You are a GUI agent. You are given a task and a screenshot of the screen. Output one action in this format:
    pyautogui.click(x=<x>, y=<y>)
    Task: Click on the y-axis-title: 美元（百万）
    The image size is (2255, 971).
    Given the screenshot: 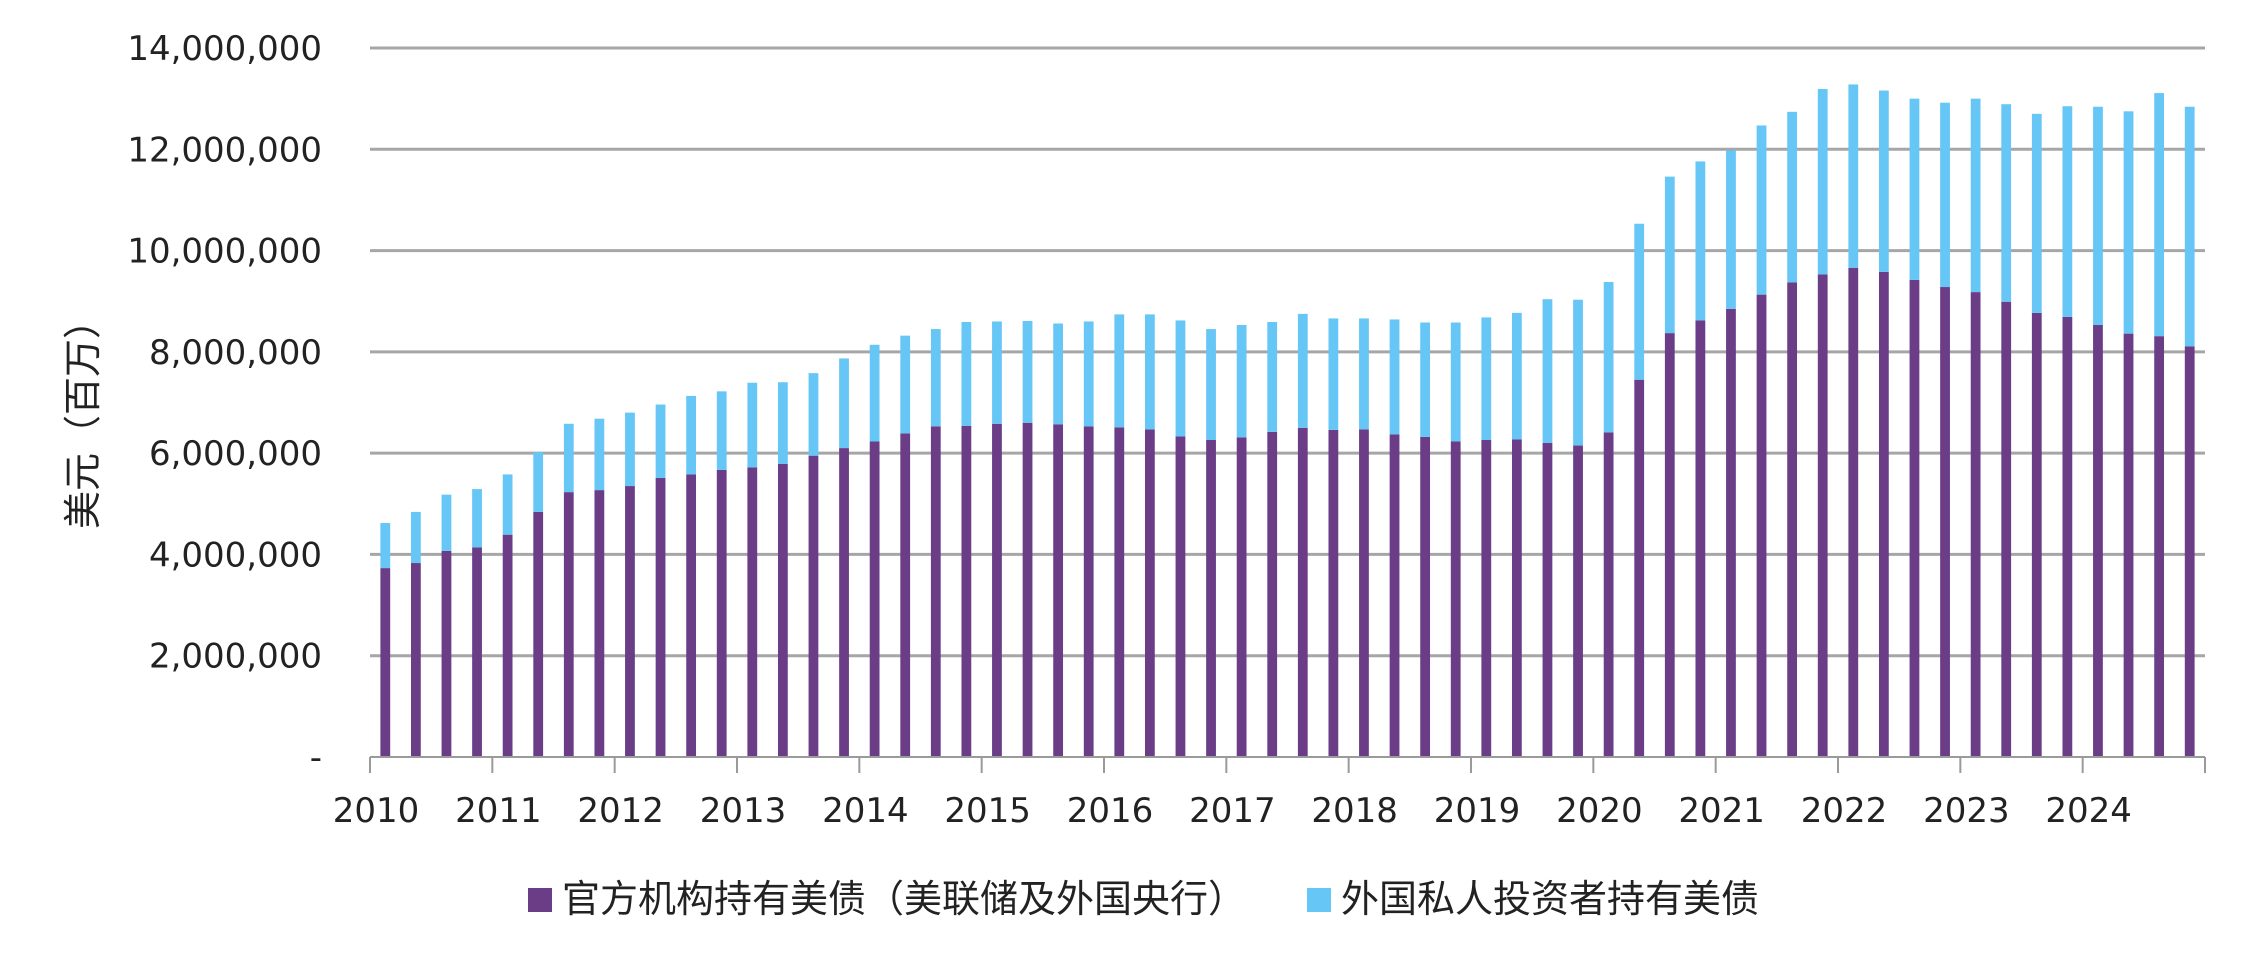 What is the action you would take?
    pyautogui.click(x=83, y=415)
    